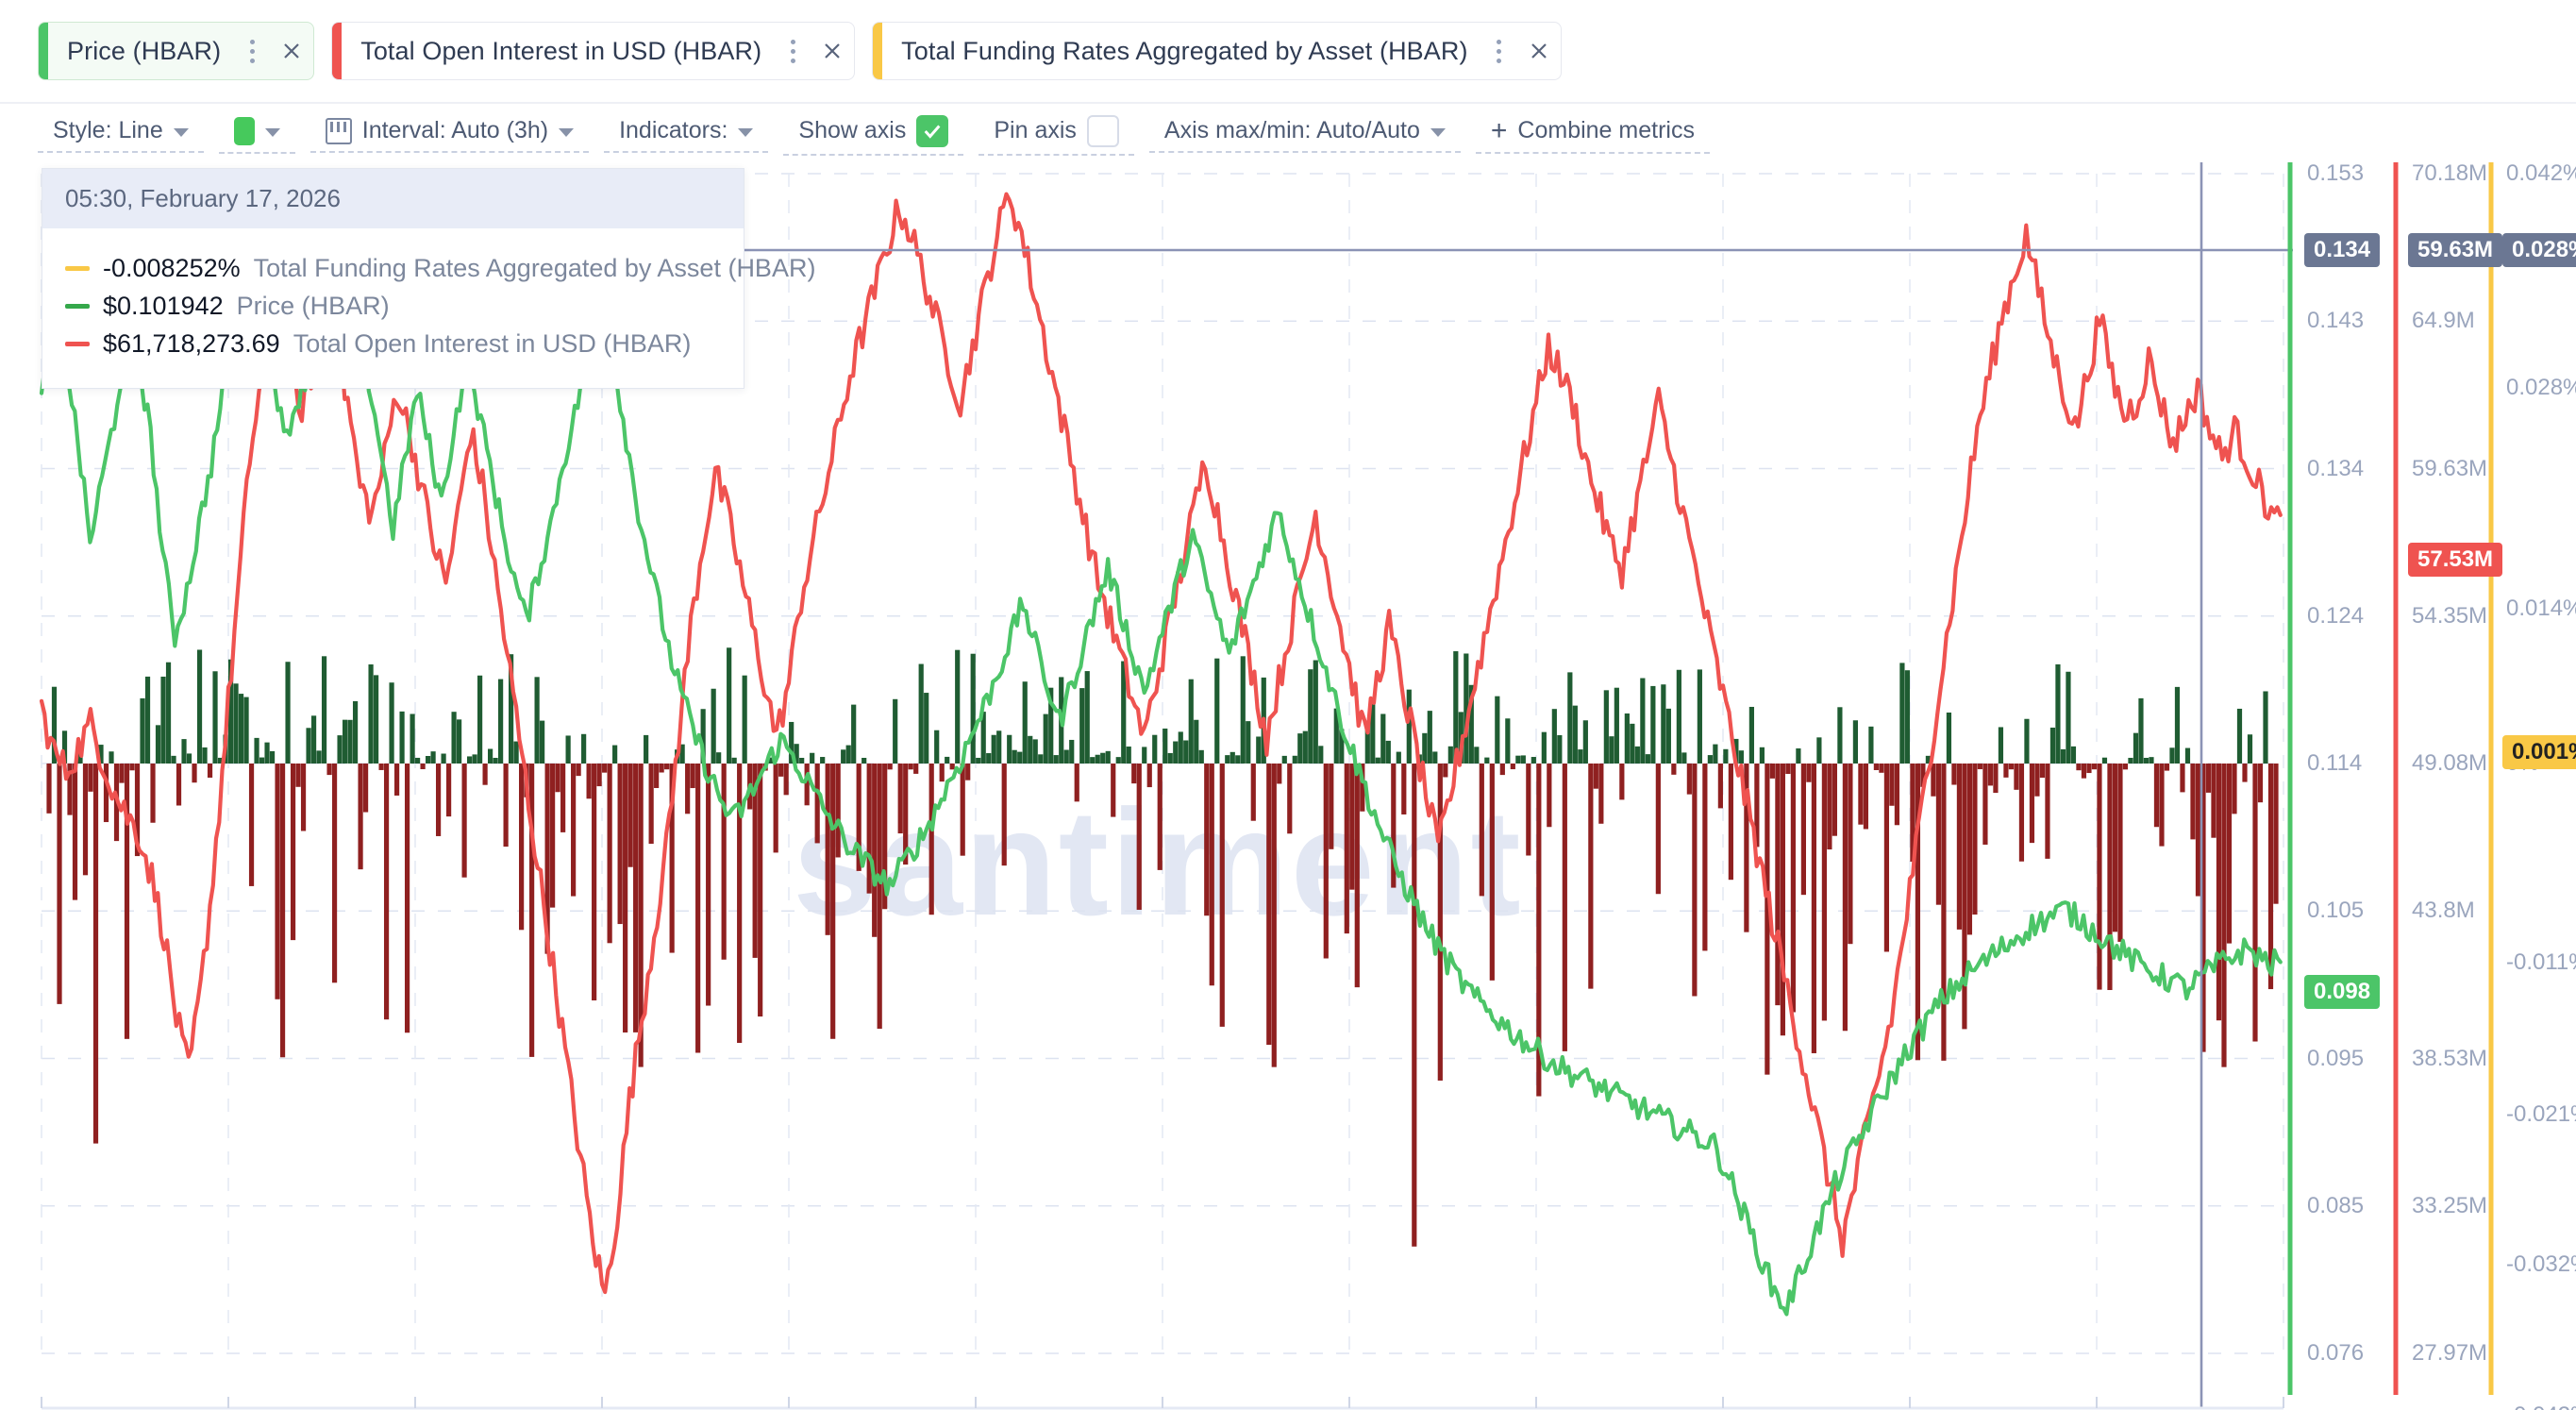  I want to click on style-selector: Style: Line, so click(121, 133).